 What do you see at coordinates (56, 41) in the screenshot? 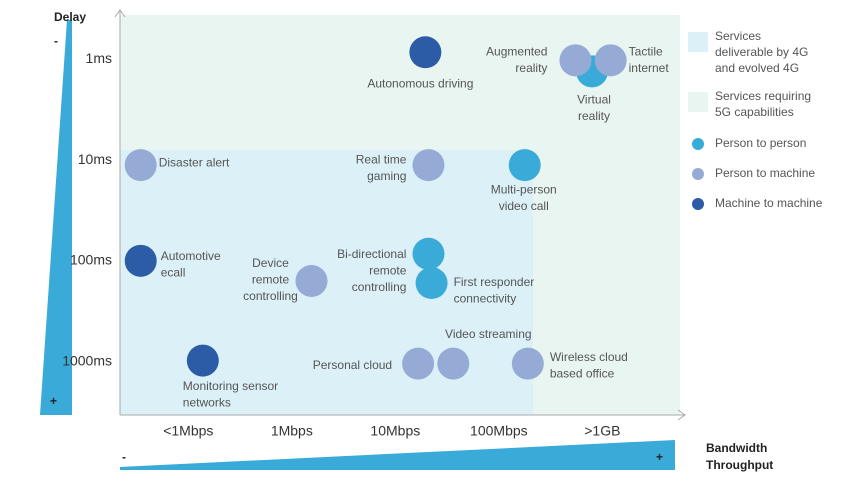
I see `y-low: -` at bounding box center [56, 41].